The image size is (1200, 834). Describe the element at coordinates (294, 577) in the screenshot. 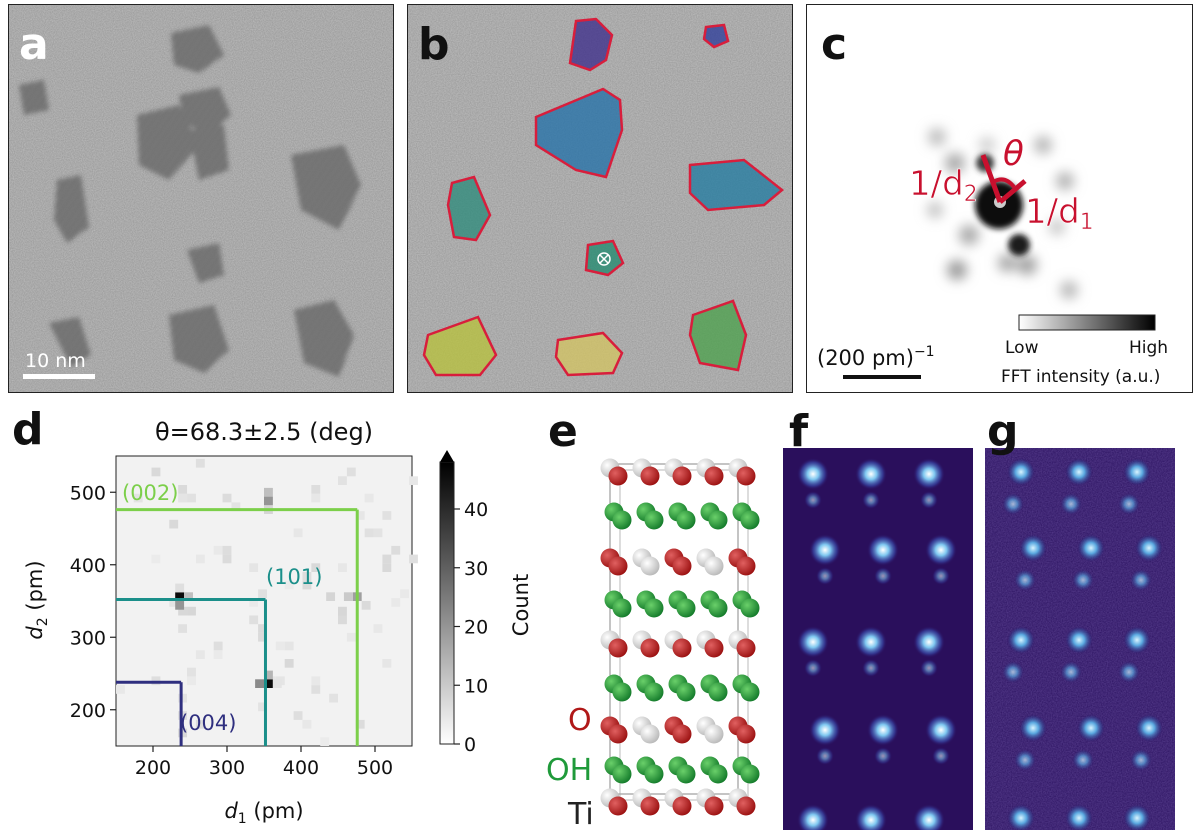

I see `annotation-101: (101)` at that location.